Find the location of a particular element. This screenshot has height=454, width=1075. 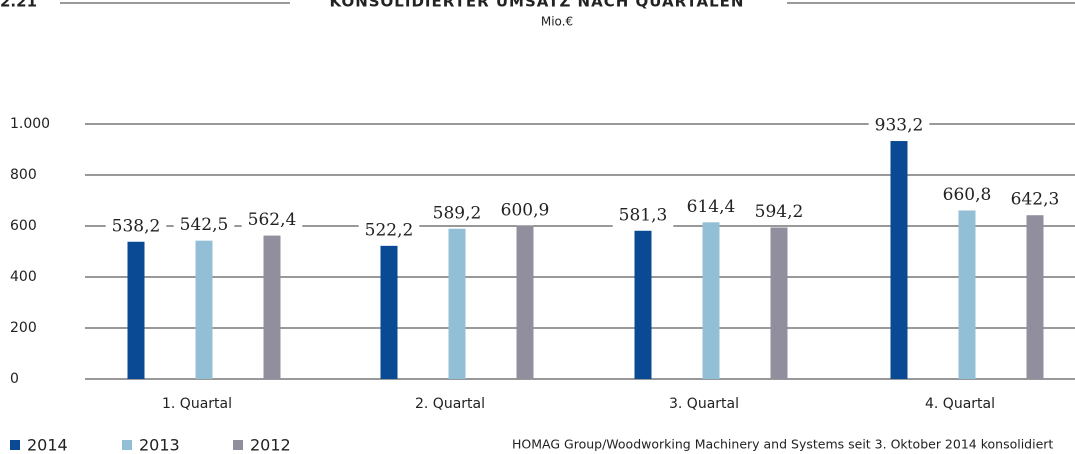

value-label: 542,5 is located at coordinates (204, 225).